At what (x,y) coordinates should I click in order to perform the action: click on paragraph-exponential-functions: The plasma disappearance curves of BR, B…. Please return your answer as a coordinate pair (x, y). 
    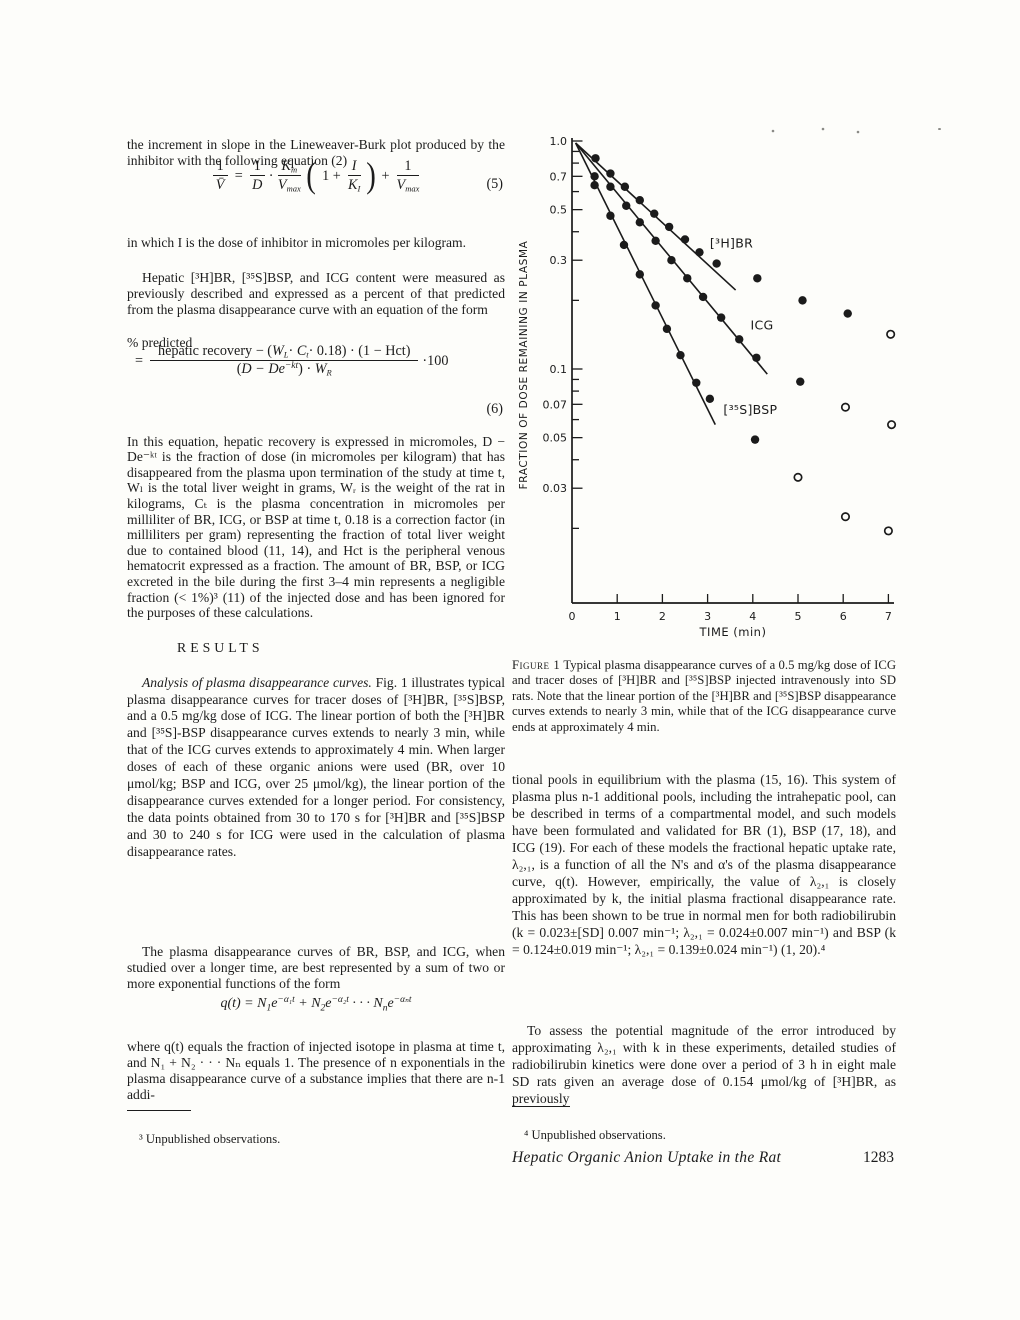
    Looking at the image, I should click on (316, 967).